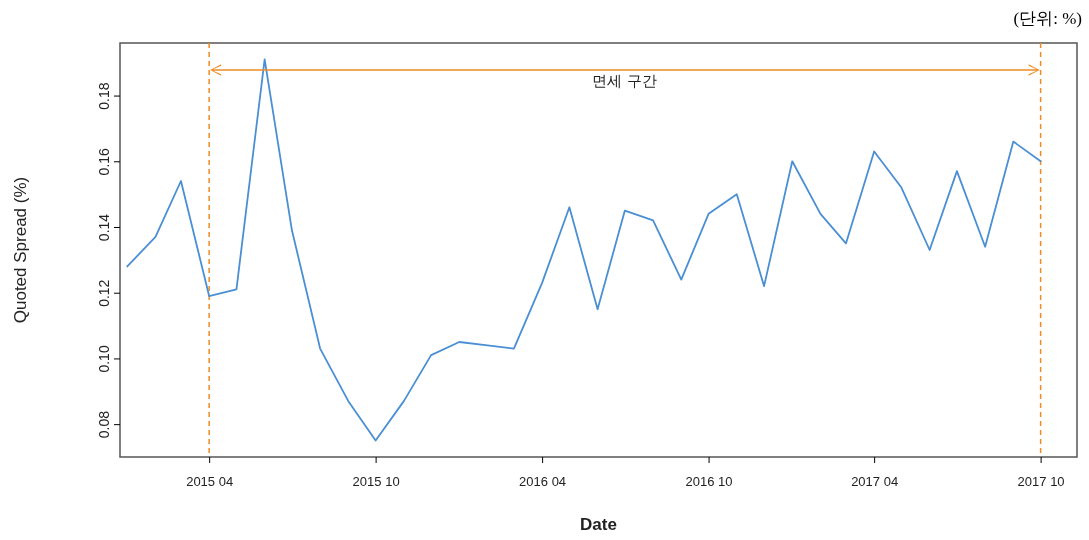  Describe the element at coordinates (103, 359) in the screenshot. I see `y-tick-label: 0.10` at that location.